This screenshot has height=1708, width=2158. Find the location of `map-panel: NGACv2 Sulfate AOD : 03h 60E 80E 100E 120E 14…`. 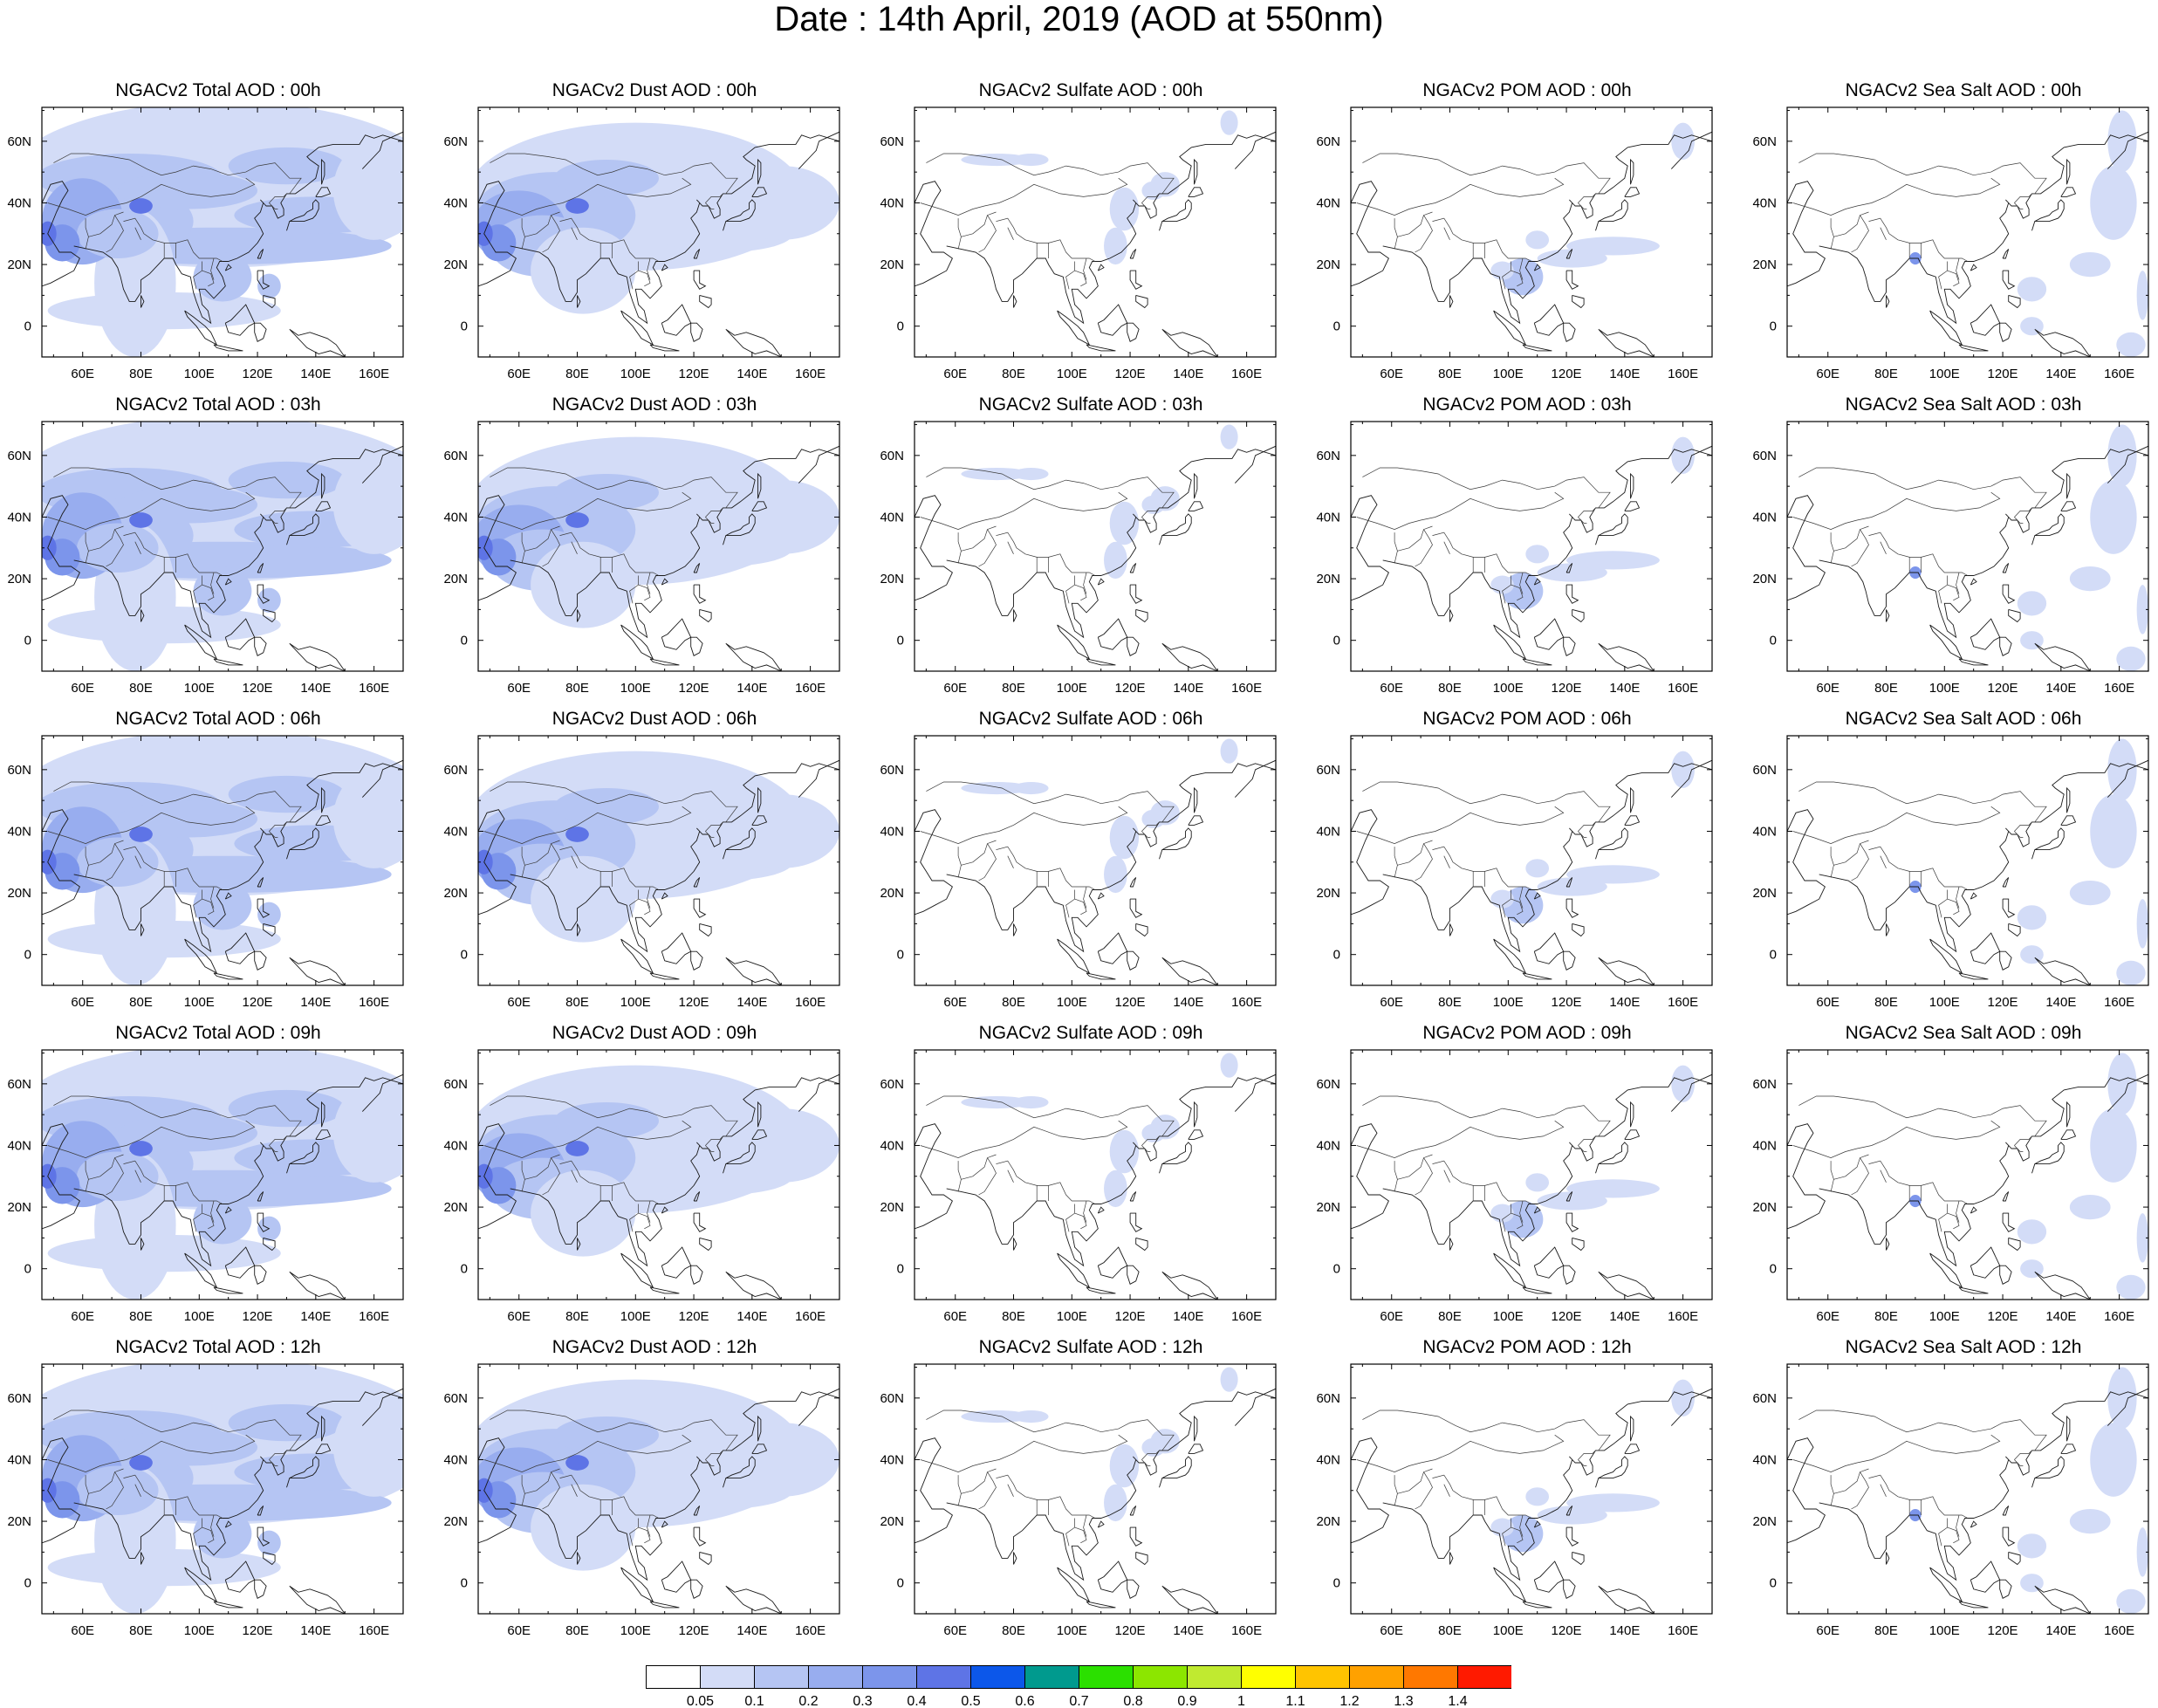

map-panel: NGACv2 Sulfate AOD : 03h 60E 80E 100E 120E 14… is located at coordinates (1091, 551).